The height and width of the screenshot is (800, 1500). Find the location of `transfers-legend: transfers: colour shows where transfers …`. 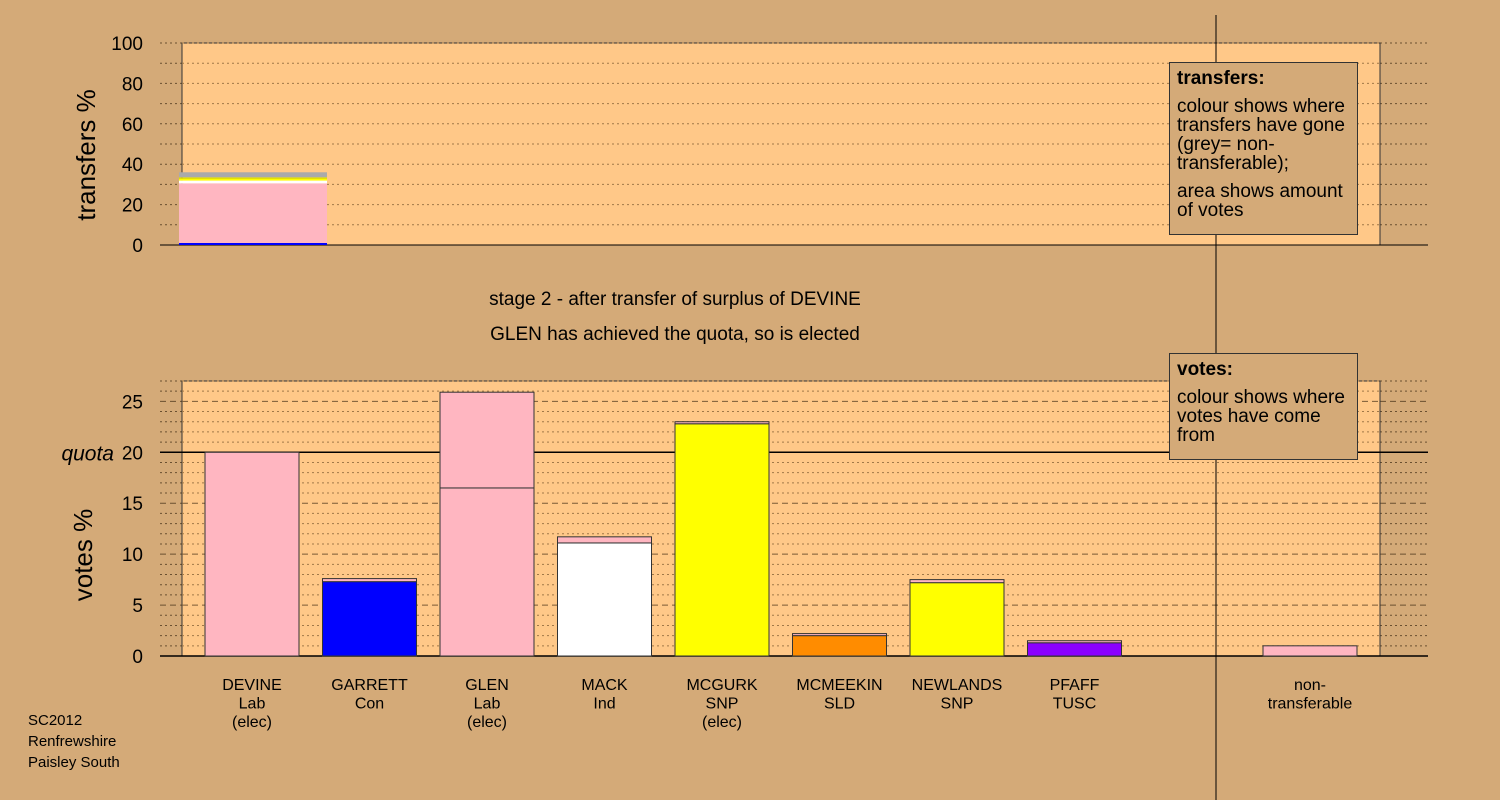

transfers-legend: transfers: colour shows where transfers … is located at coordinates (1263, 148).